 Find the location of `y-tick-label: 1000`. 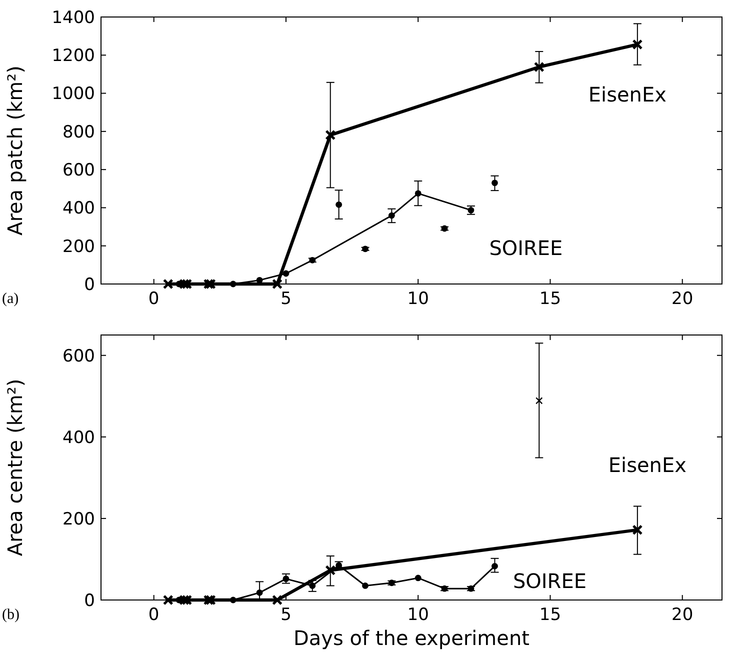

y-tick-label: 1000 is located at coordinates (73, 94).